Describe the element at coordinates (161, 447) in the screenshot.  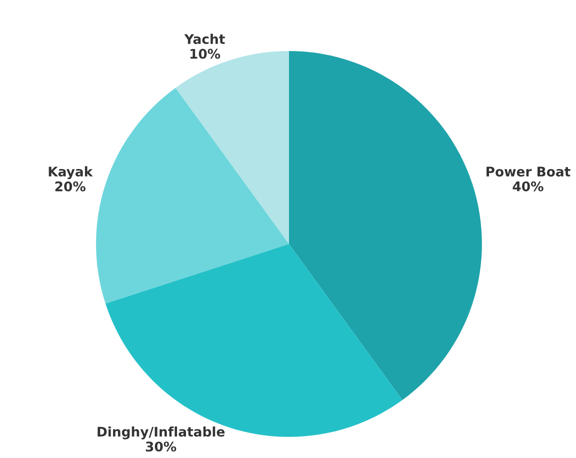
I see `data-label: 30%` at that location.